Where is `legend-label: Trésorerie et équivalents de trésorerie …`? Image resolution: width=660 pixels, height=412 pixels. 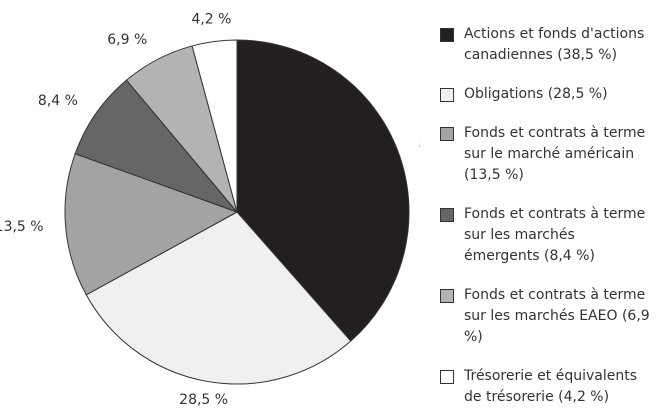 legend-label: Trésorerie et équivalents de trésorerie … is located at coordinates (551, 386).